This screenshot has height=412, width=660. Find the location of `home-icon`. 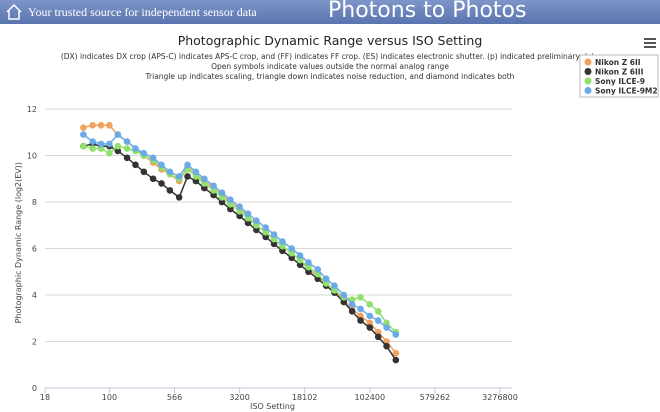

home-icon is located at coordinates (14, 12).